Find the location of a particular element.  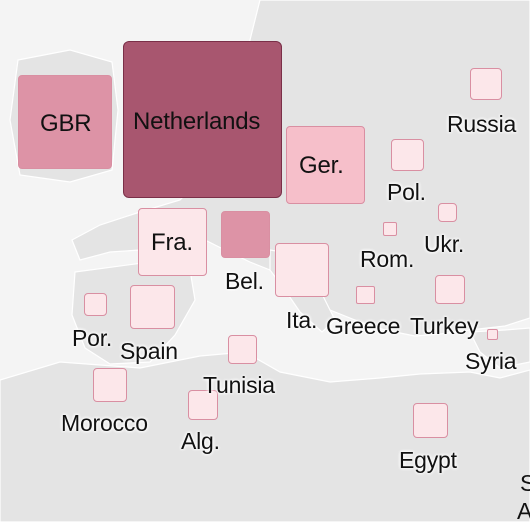

label-gbr: GBR is located at coordinates (66, 123).